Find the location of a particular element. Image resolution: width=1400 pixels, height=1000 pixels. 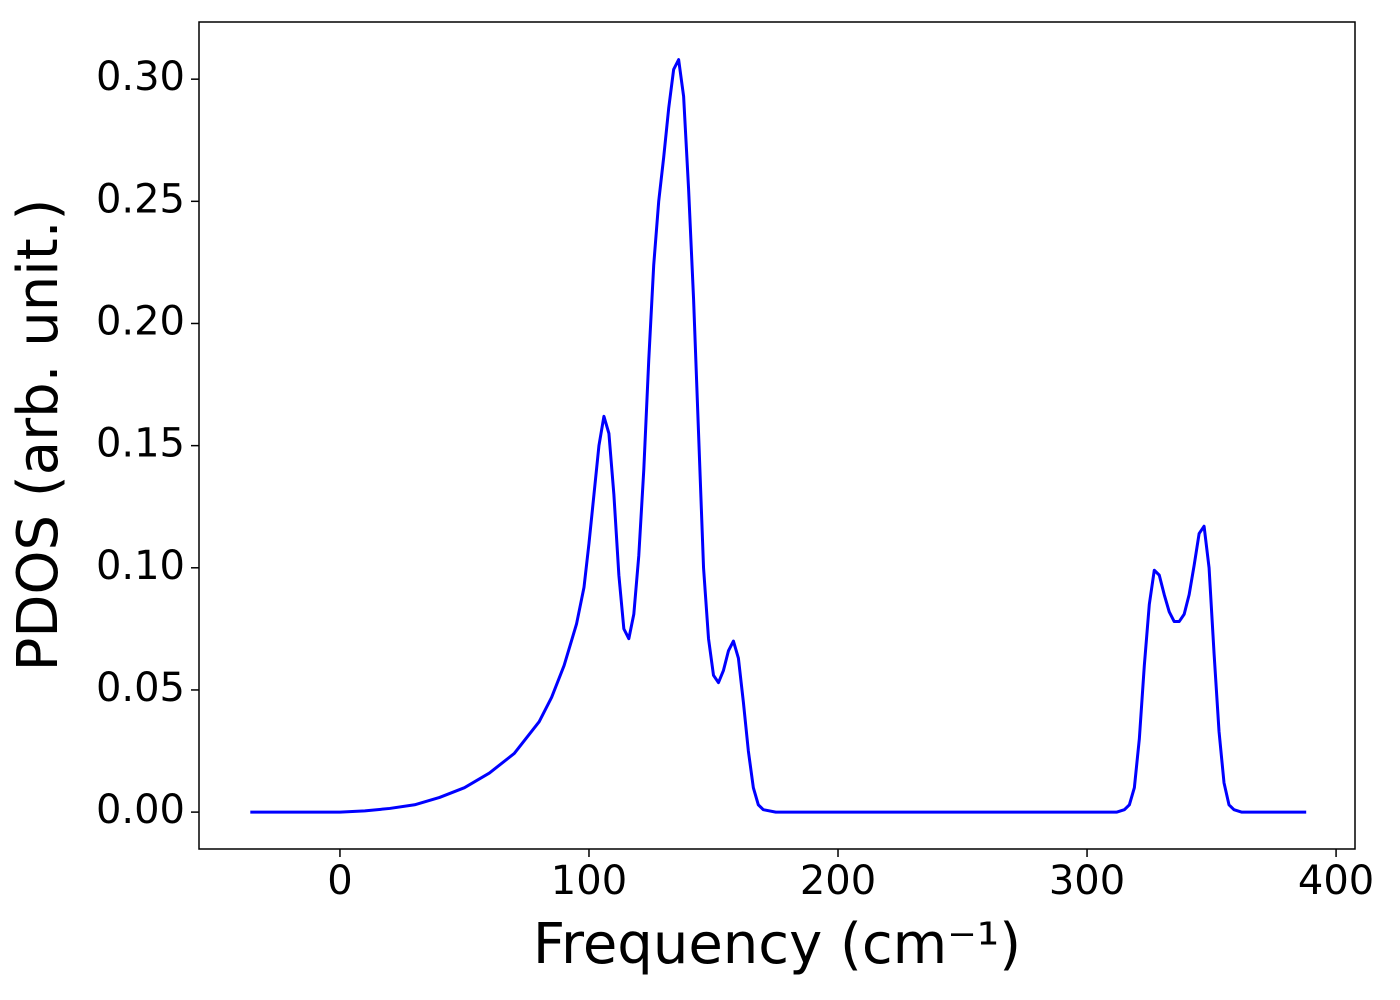

x-tick-label: 300 is located at coordinates (1087, 881).